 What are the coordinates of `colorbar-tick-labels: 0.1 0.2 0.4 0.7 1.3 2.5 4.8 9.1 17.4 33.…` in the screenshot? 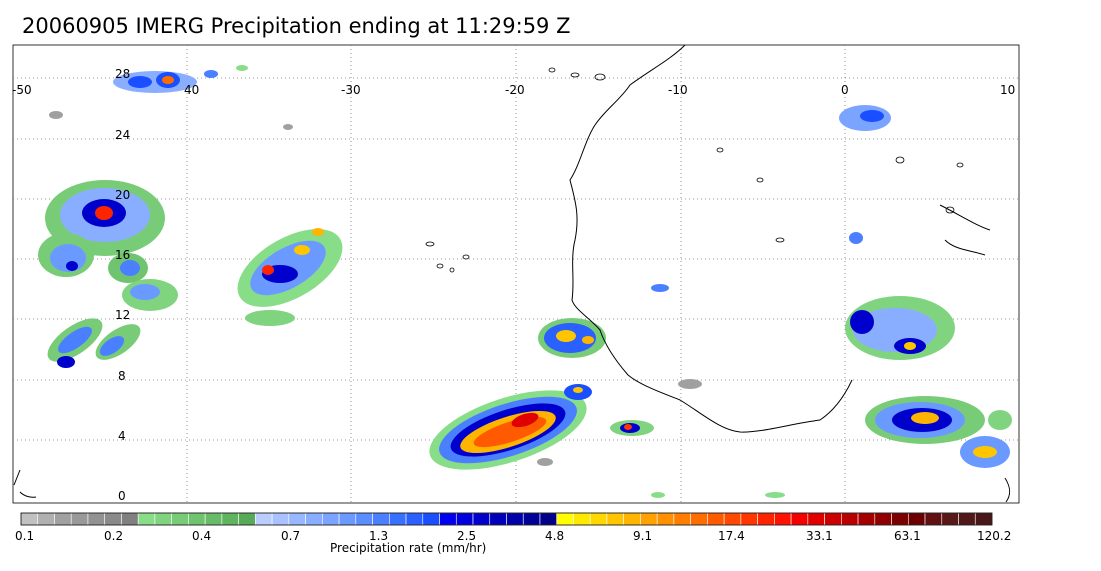 It's located at (513, 536).